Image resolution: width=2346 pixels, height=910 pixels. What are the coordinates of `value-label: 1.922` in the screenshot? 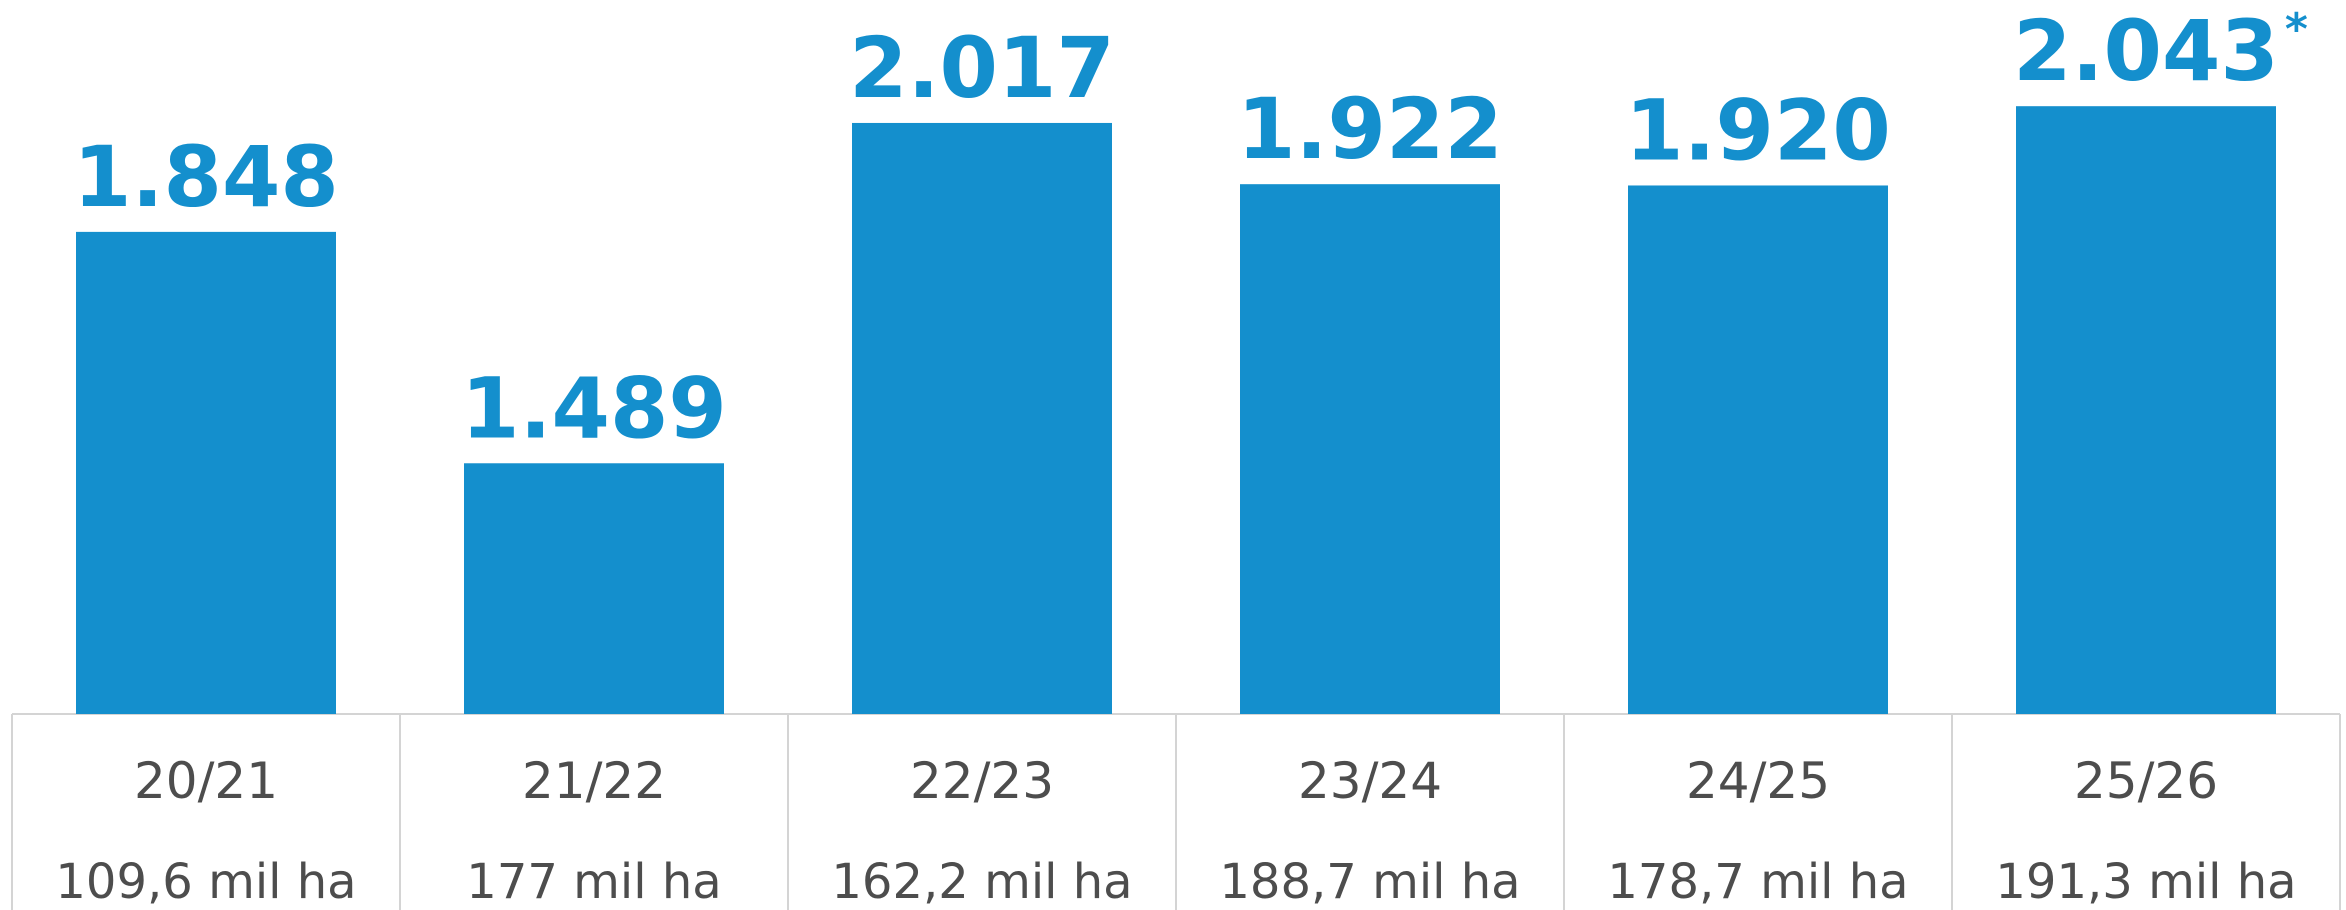 It's located at (1370, 129).